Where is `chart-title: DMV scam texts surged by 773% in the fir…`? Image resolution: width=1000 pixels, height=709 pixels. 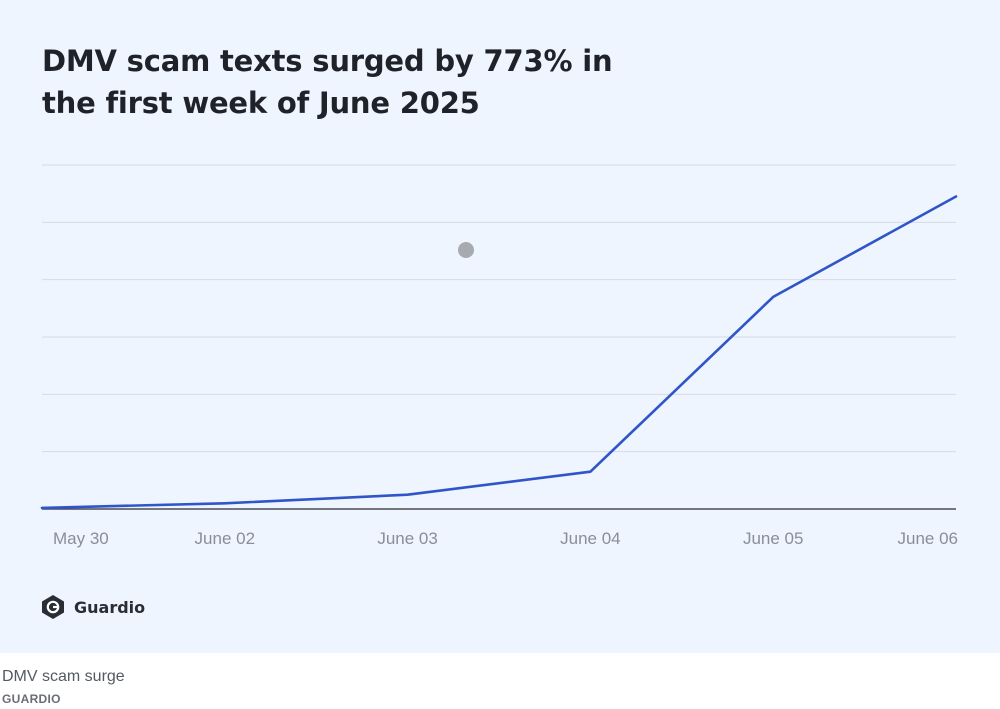
chart-title: DMV scam texts surged by 773% in the fir… is located at coordinates (327, 82).